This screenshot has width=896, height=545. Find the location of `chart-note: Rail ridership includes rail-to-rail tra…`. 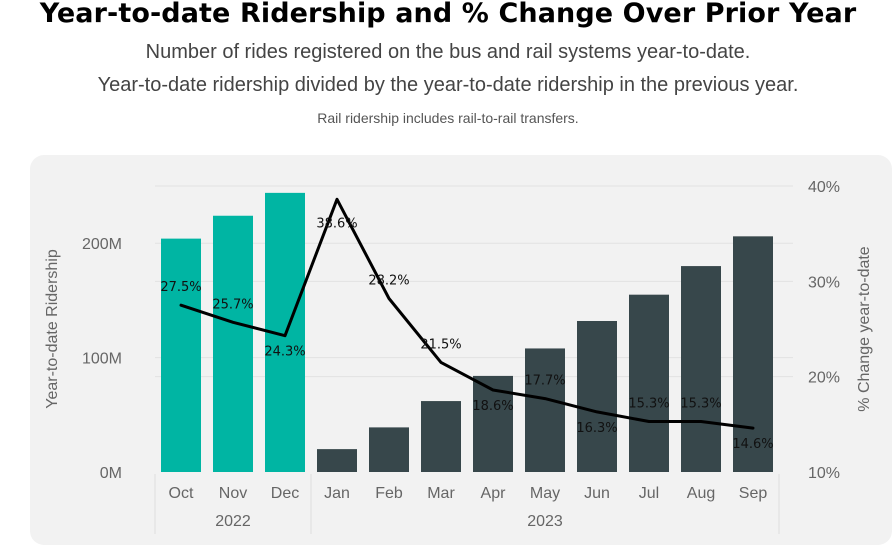

chart-note: Rail ridership includes rail-to-rail tra… is located at coordinates (448, 118).